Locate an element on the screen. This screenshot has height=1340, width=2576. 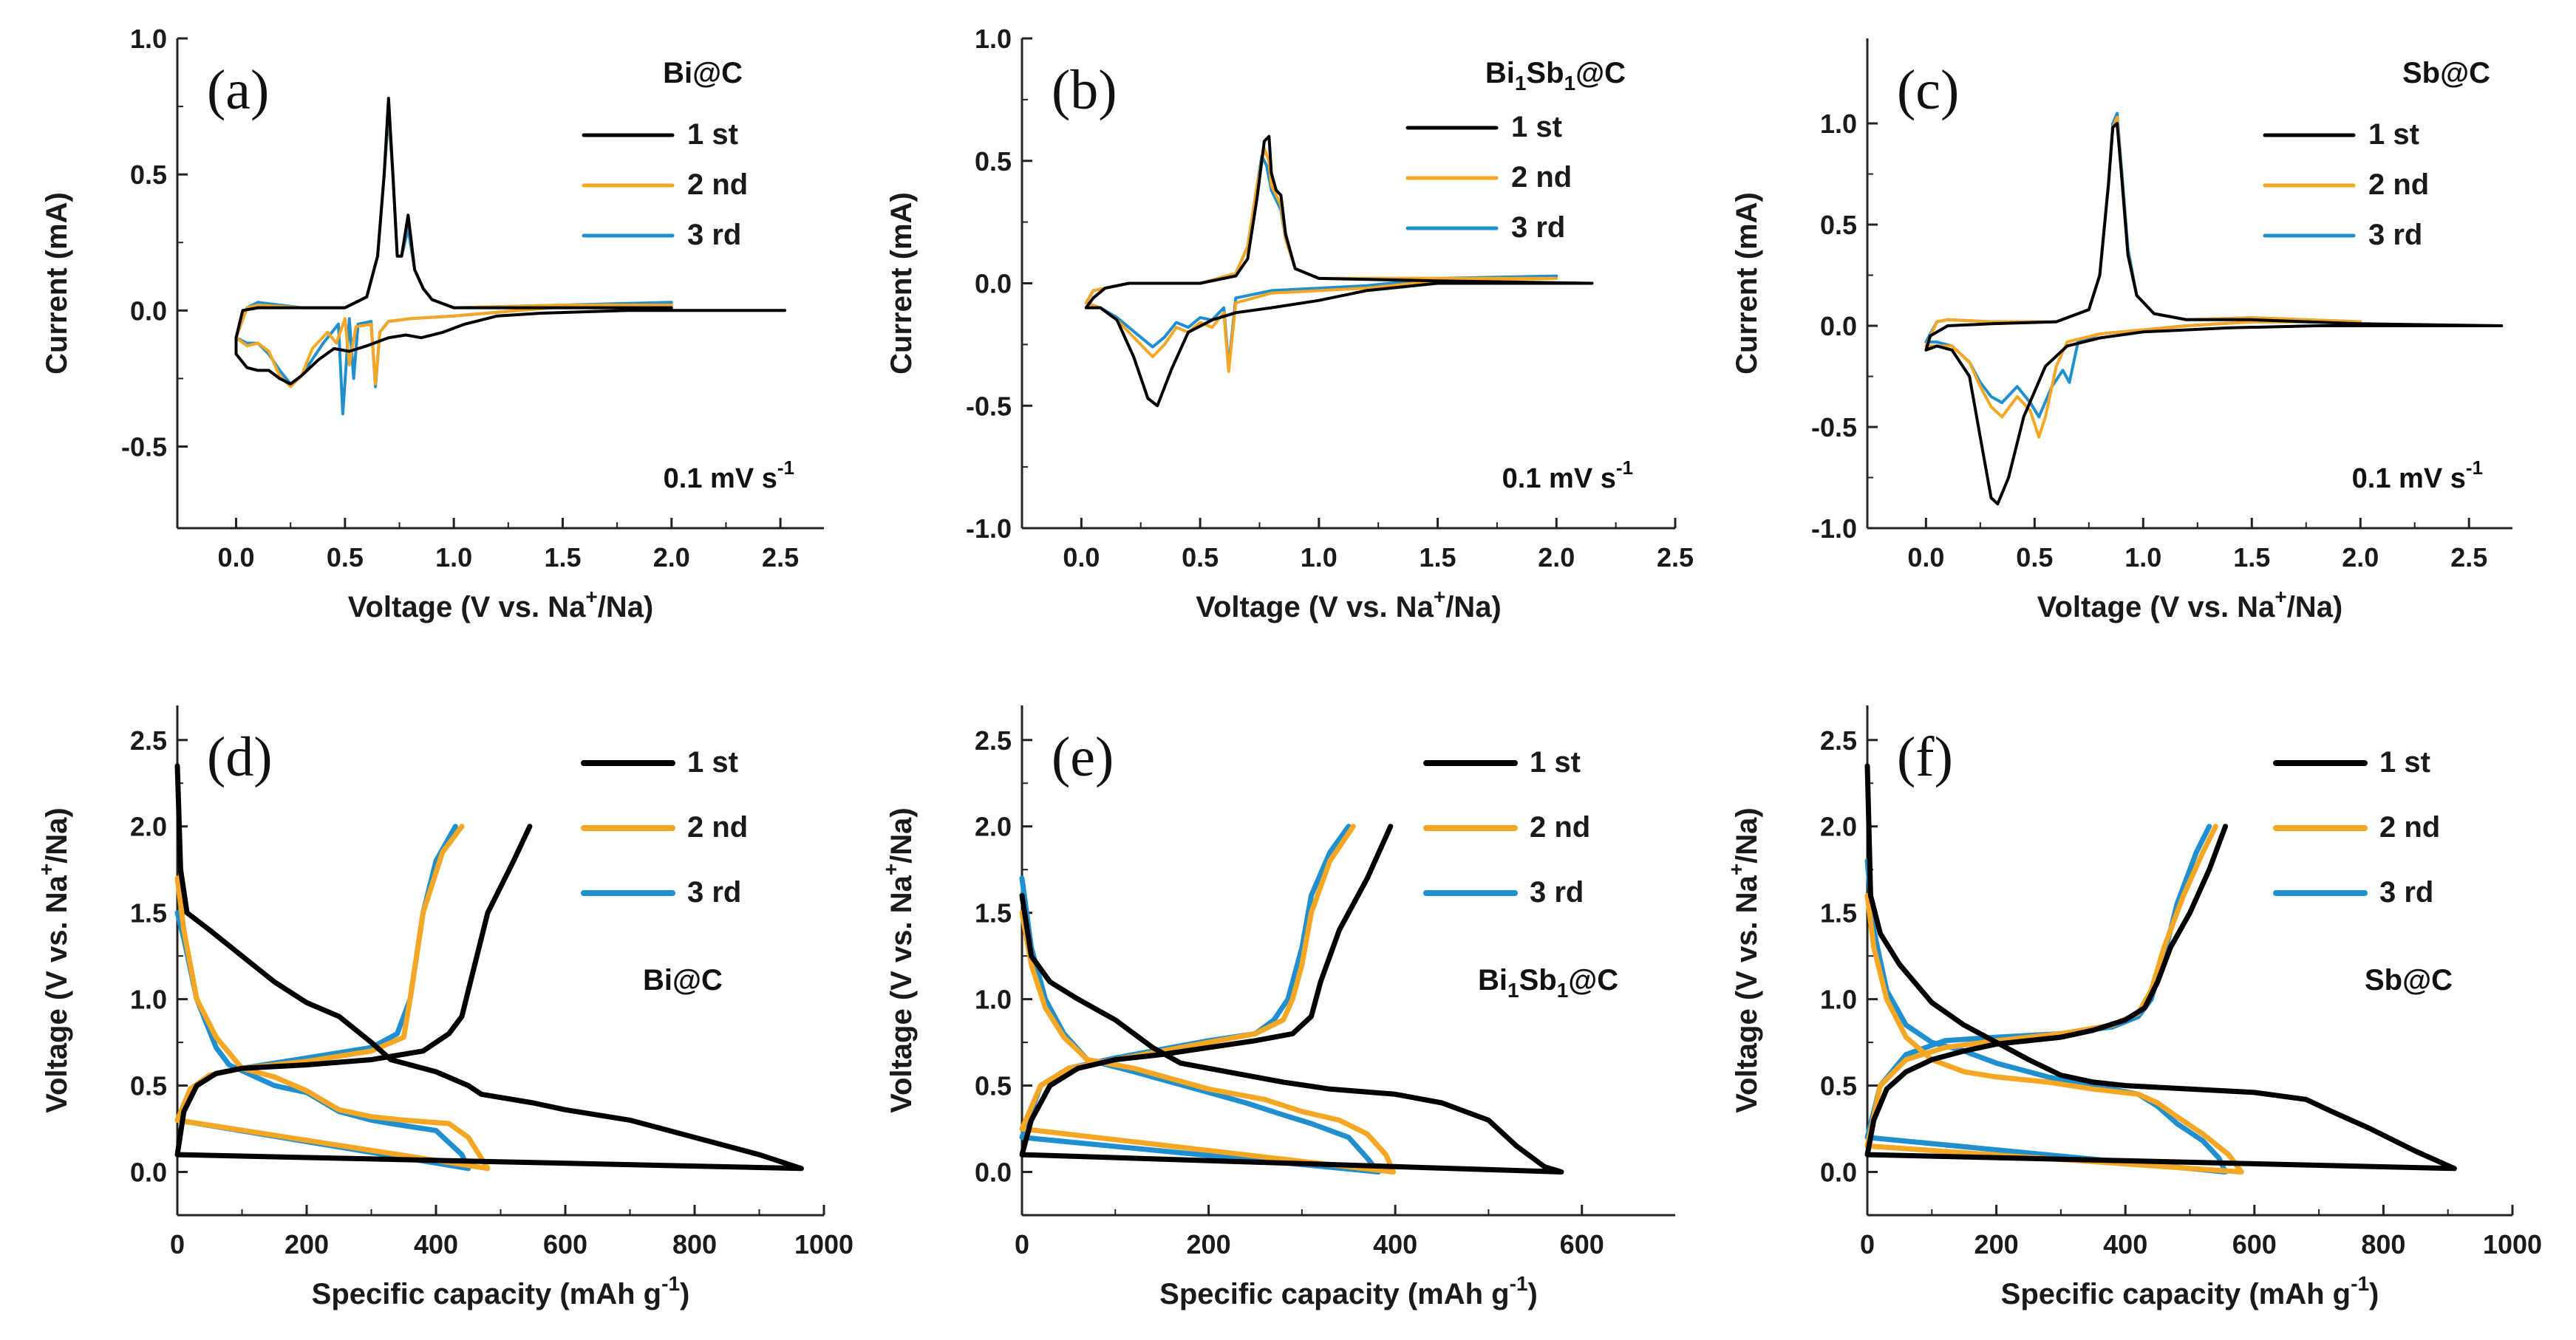
sample-label: Bi1Sb1@C is located at coordinates (1548, 983).